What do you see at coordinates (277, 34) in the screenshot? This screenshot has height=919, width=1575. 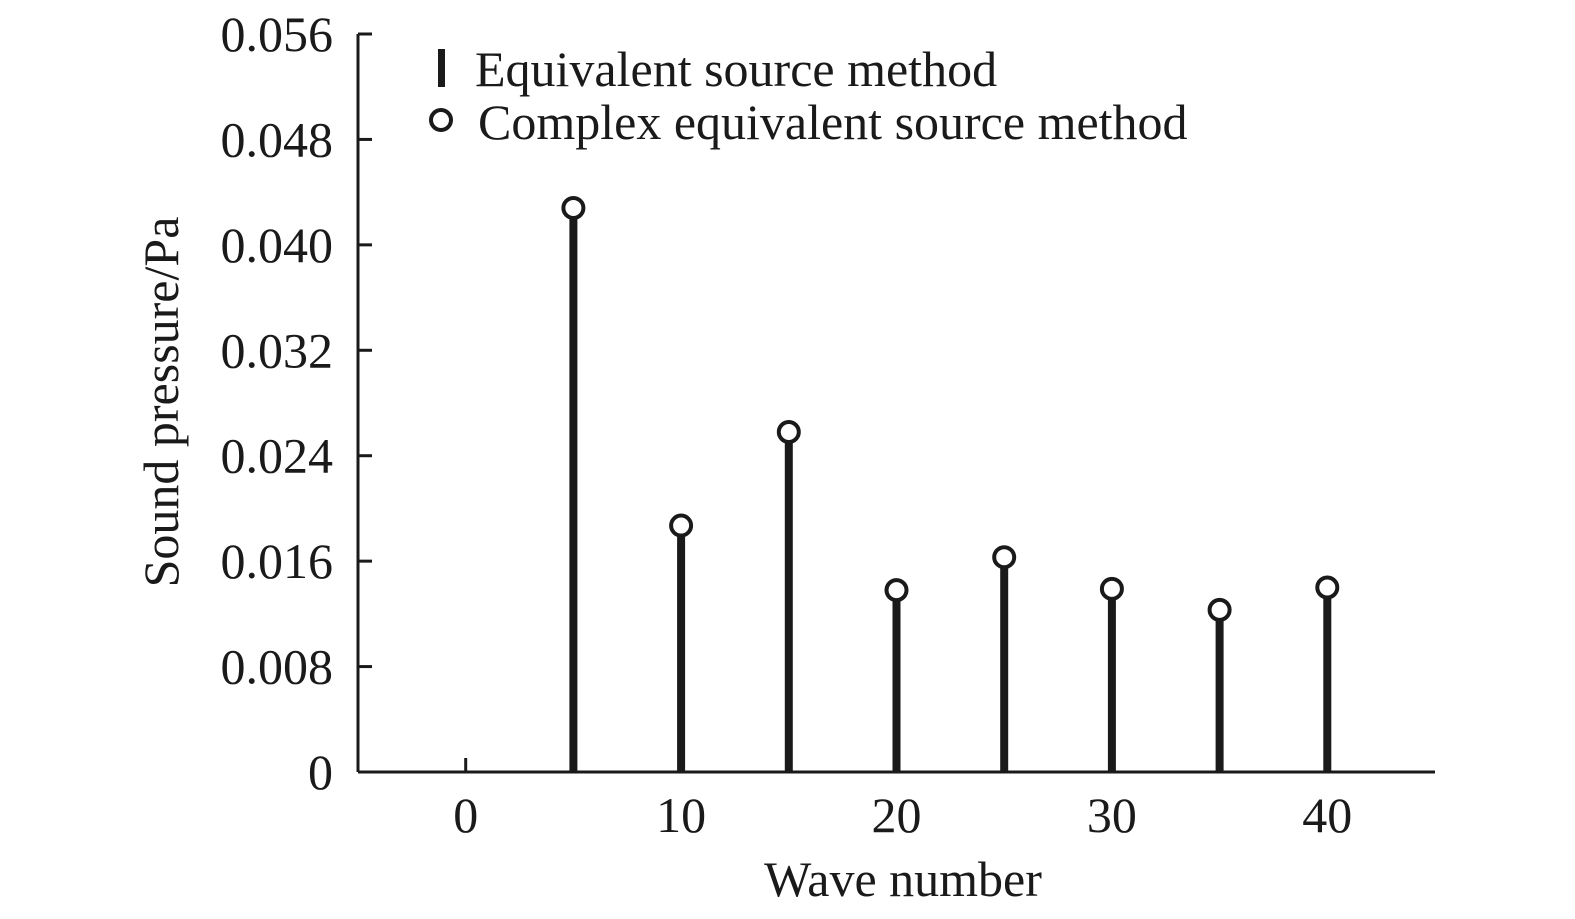 I see `y-tick-label: 0.056` at bounding box center [277, 34].